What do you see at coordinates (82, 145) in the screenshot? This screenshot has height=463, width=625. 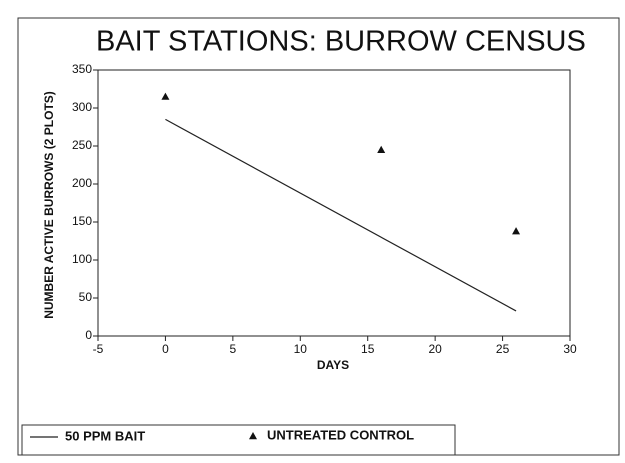 I see `y-tick-label: 250` at bounding box center [82, 145].